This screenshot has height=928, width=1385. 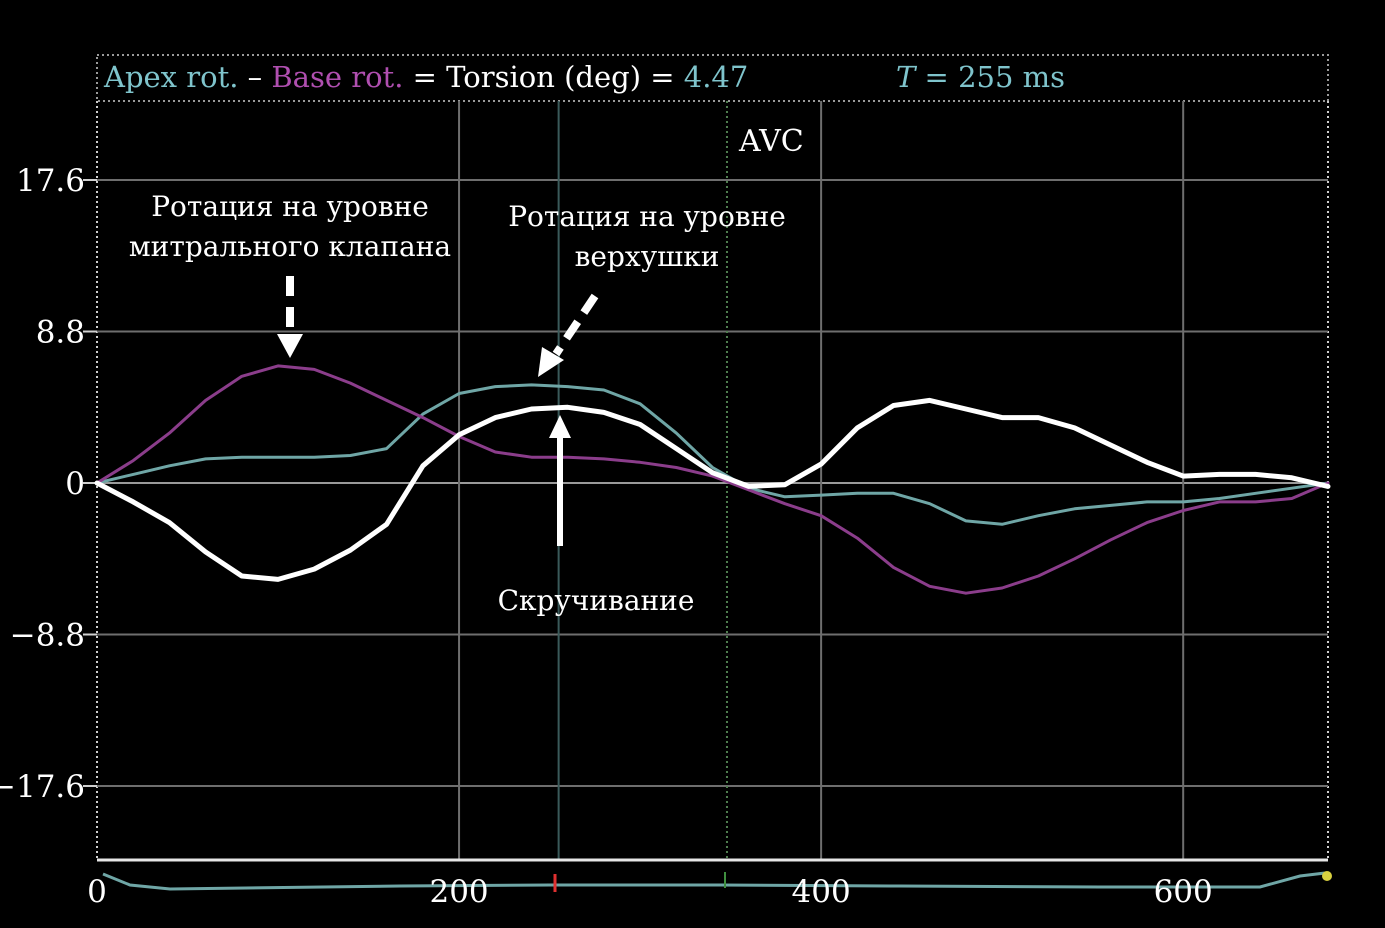 What do you see at coordinates (337, 77) in the screenshot?
I see `legend-base: Base rot.` at bounding box center [337, 77].